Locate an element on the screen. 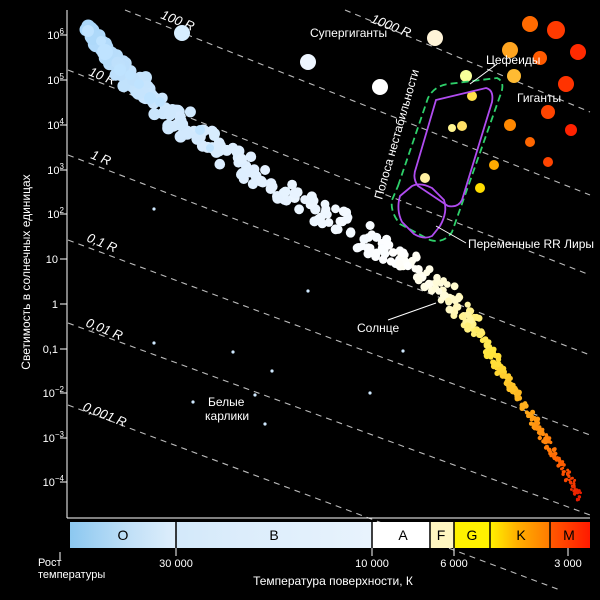  y-tick-label: 10 is located at coordinates (52, 260).